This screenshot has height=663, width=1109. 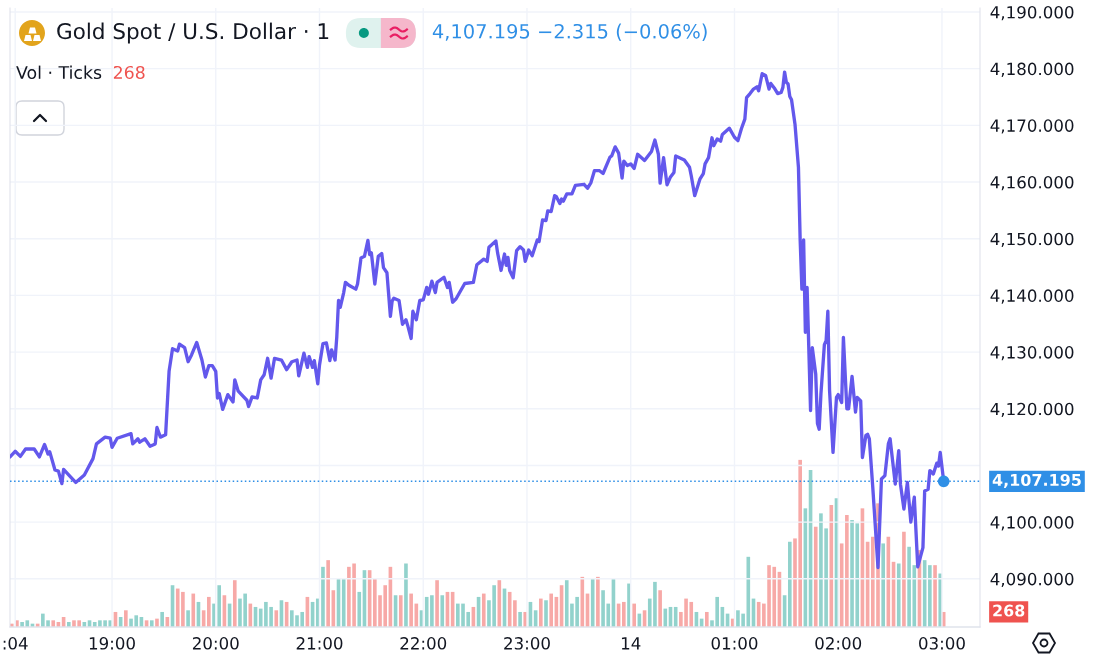 What do you see at coordinates (1032, 523) in the screenshot?
I see `y-tick-label: 4,100.000` at bounding box center [1032, 523].